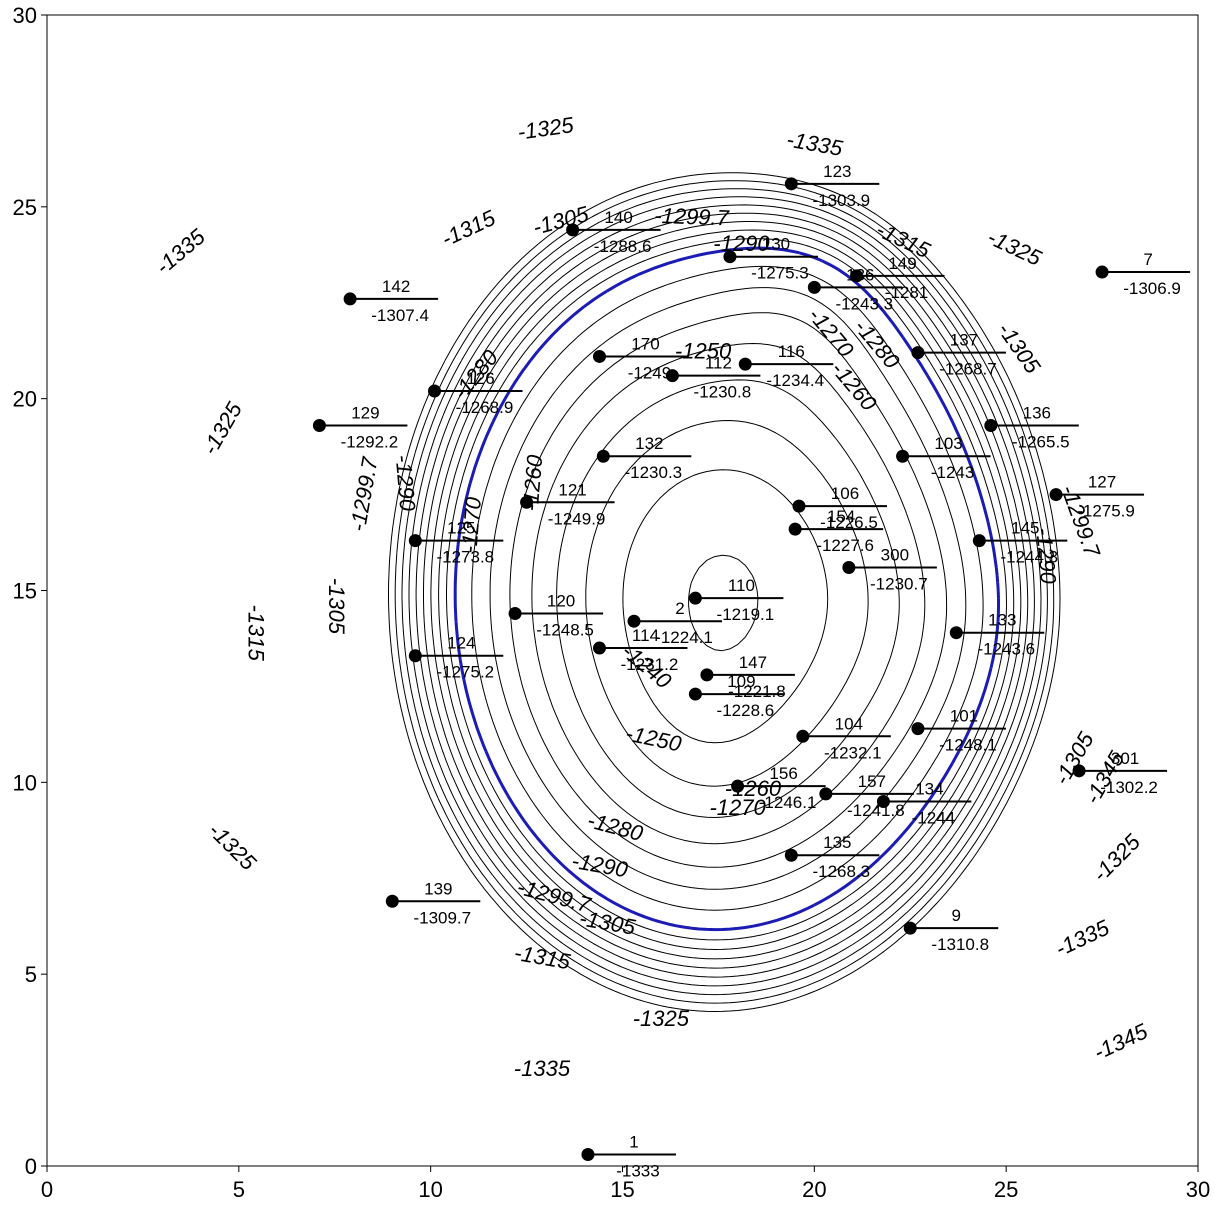 This screenshot has width=1214, height=1215. I want to click on well-value: -1234.4, so click(795, 380).